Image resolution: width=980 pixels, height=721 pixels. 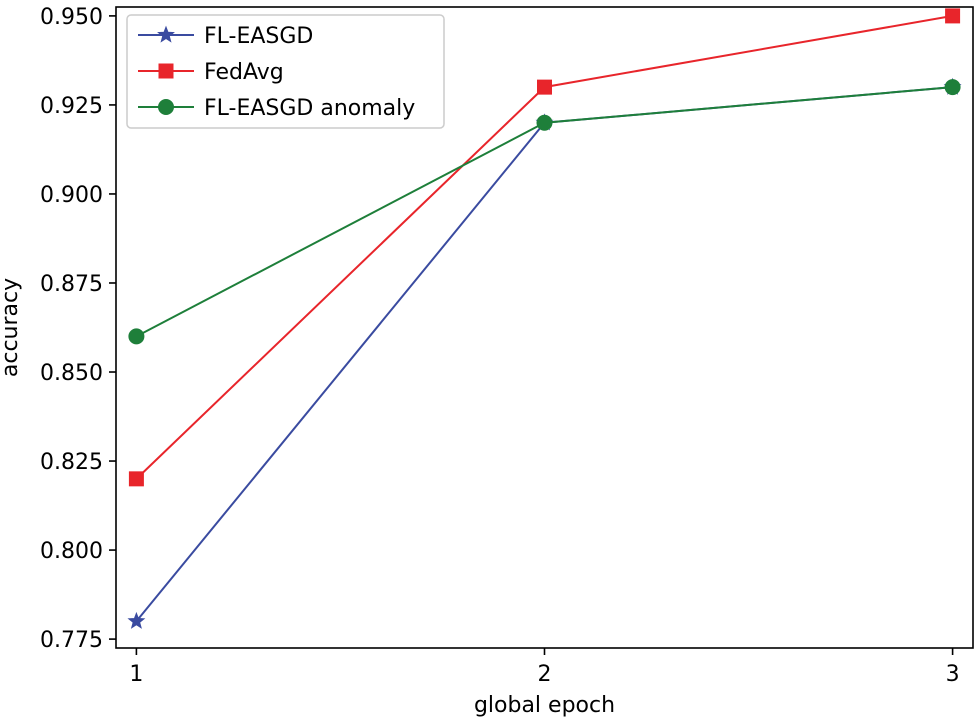 I want to click on x-tick-label: 2, so click(x=545, y=674).